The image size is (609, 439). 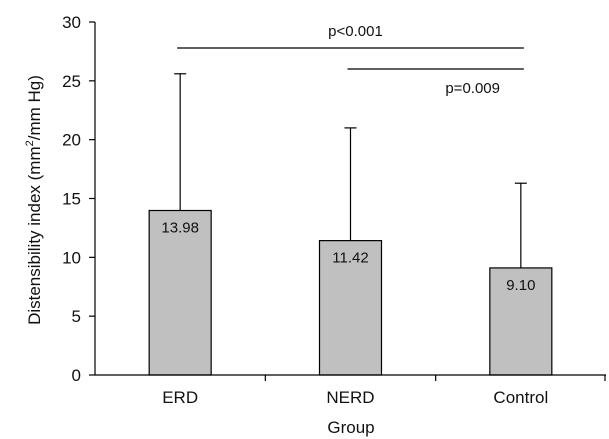 What do you see at coordinates (180, 228) in the screenshot?
I see `data-label-erd: 13.98` at bounding box center [180, 228].